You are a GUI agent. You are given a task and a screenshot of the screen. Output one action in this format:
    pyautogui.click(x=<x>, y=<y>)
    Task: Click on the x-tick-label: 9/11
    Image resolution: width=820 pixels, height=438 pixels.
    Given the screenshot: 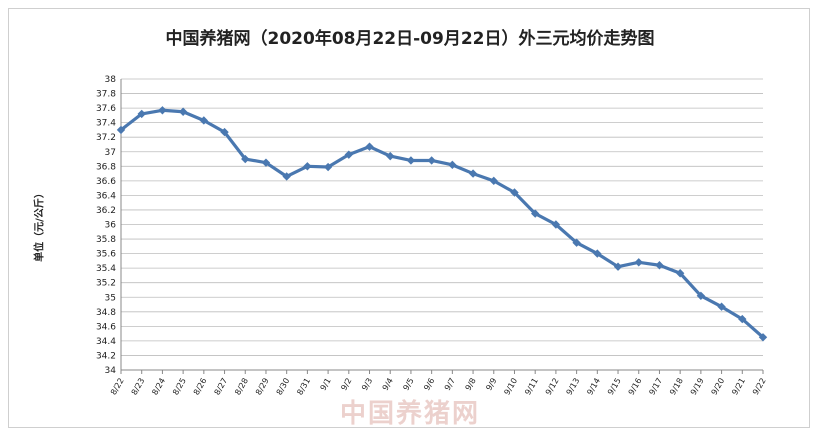 What is the action you would take?
    pyautogui.click(x=531, y=387)
    